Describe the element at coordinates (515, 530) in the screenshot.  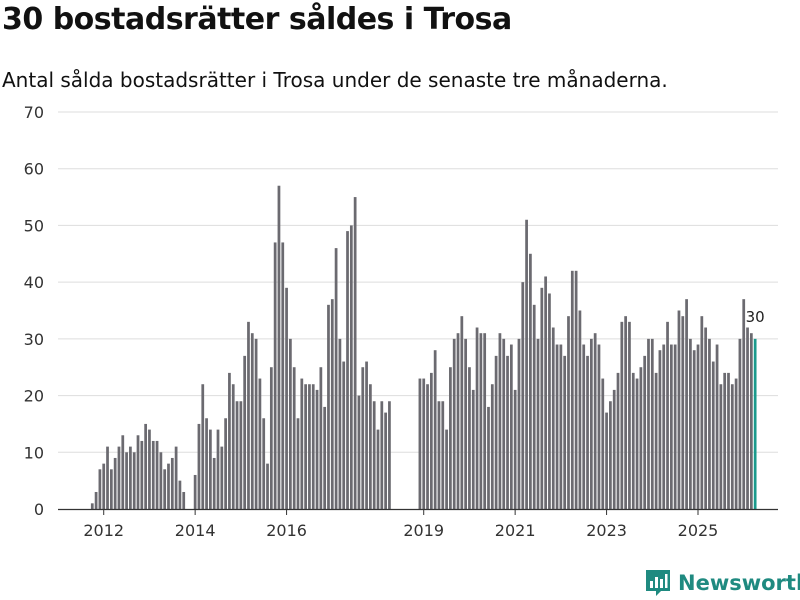
I see `x-tick-label: 2021` at that location.